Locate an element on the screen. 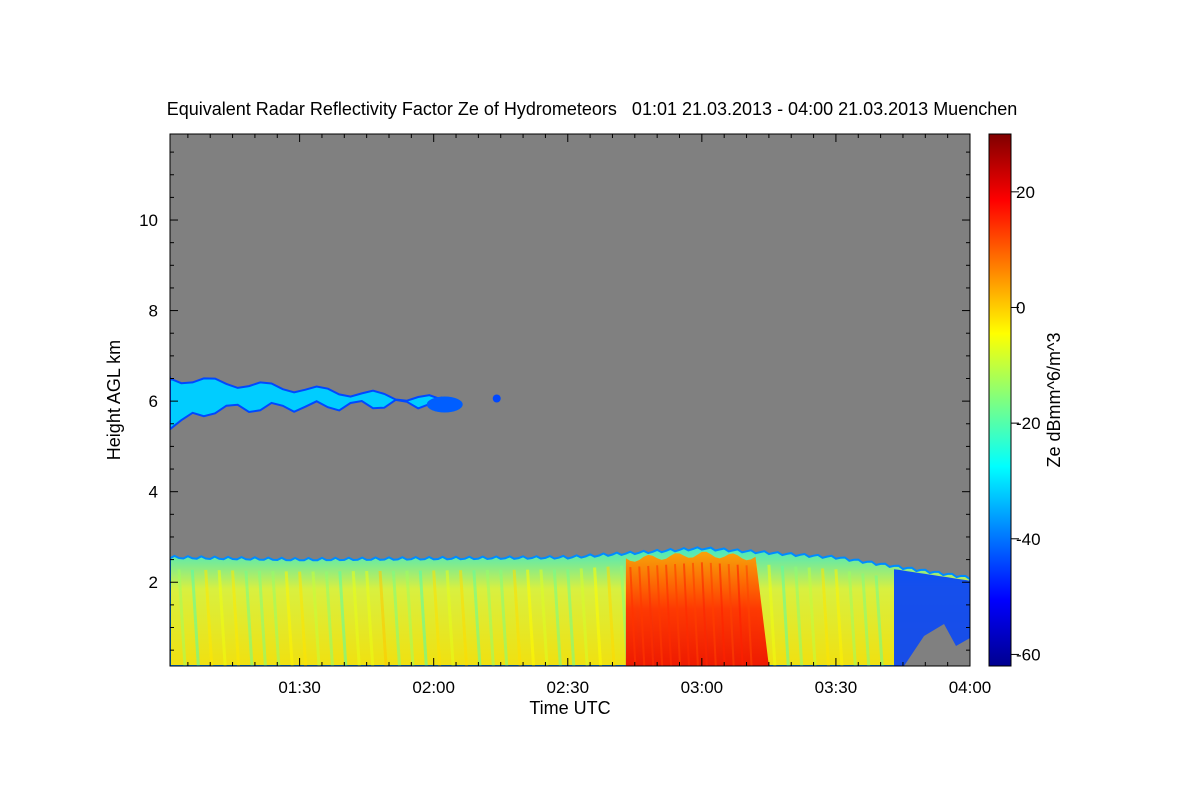 This screenshot has height=800, width=1200. x-tick-label: 03:30 is located at coordinates (836, 687).